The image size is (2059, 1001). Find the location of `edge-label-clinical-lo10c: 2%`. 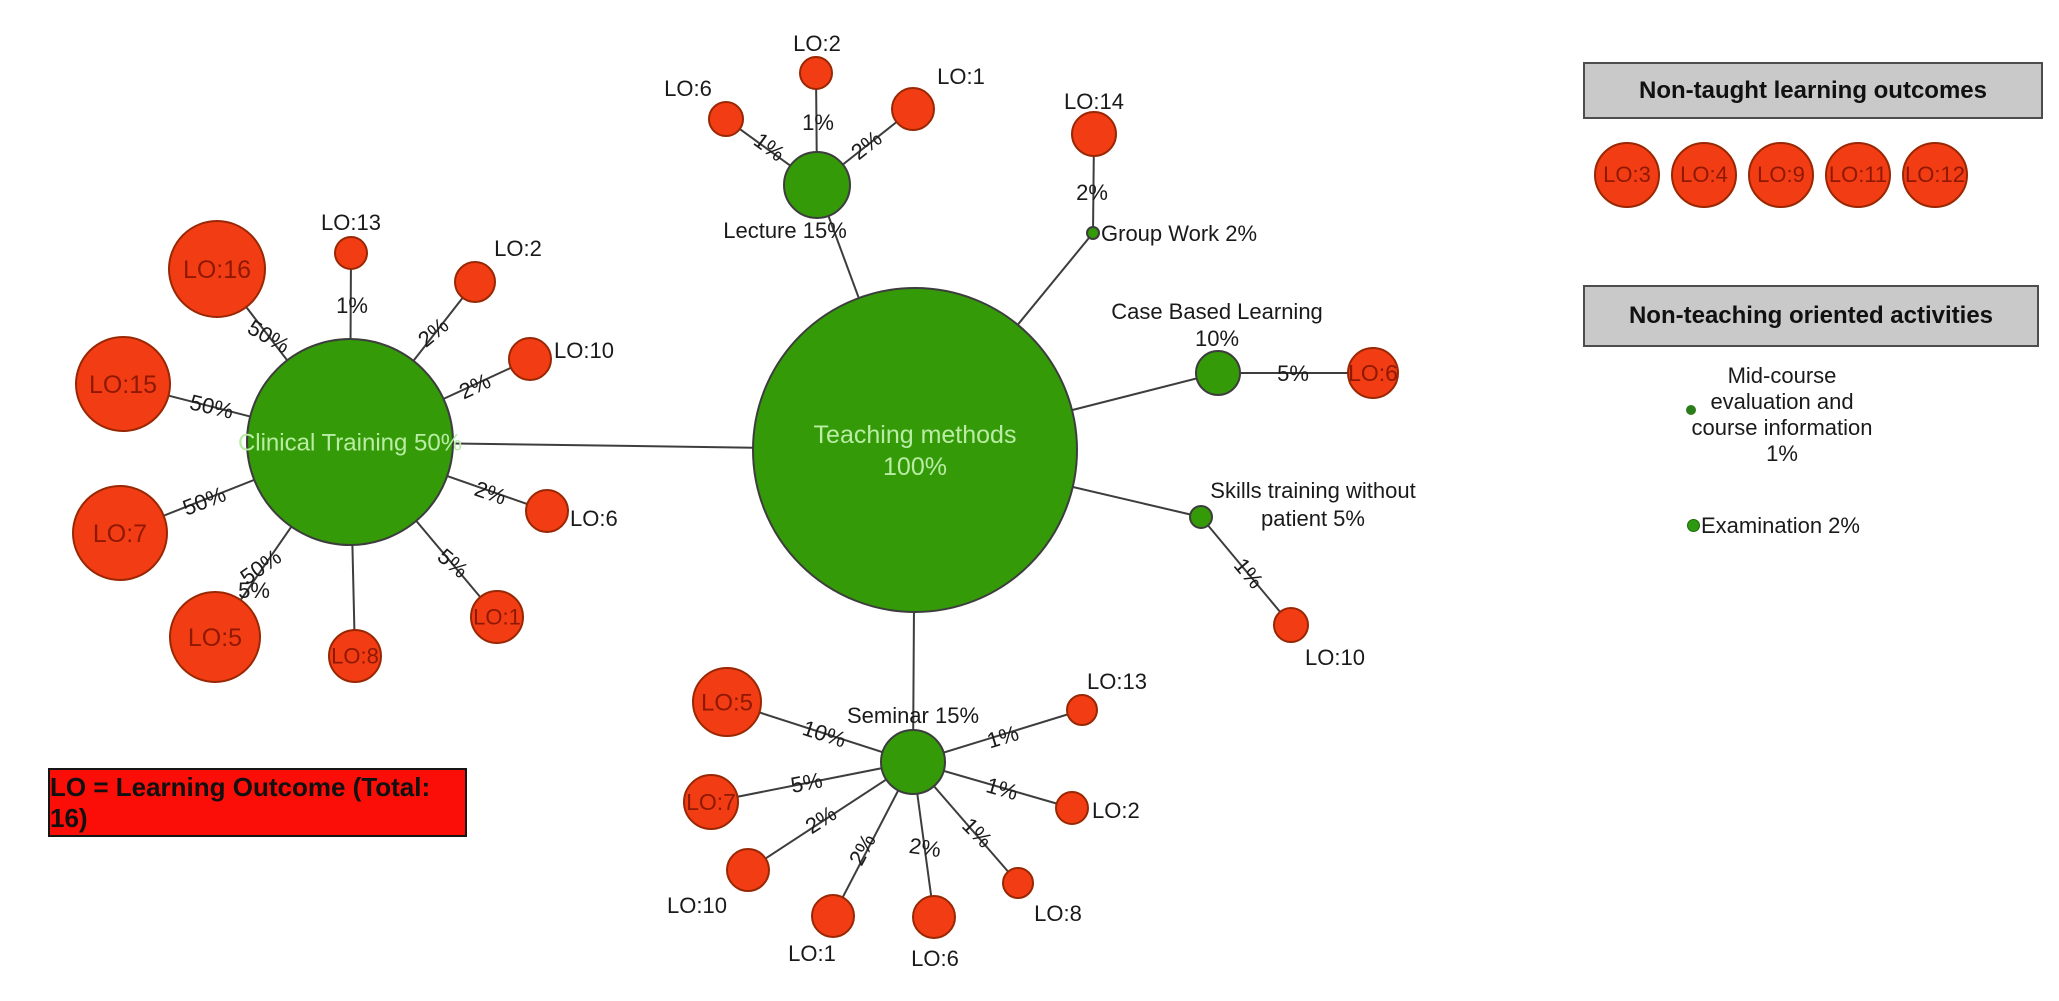

edge-label-clinical-lo10c: 2% is located at coordinates (474, 386).